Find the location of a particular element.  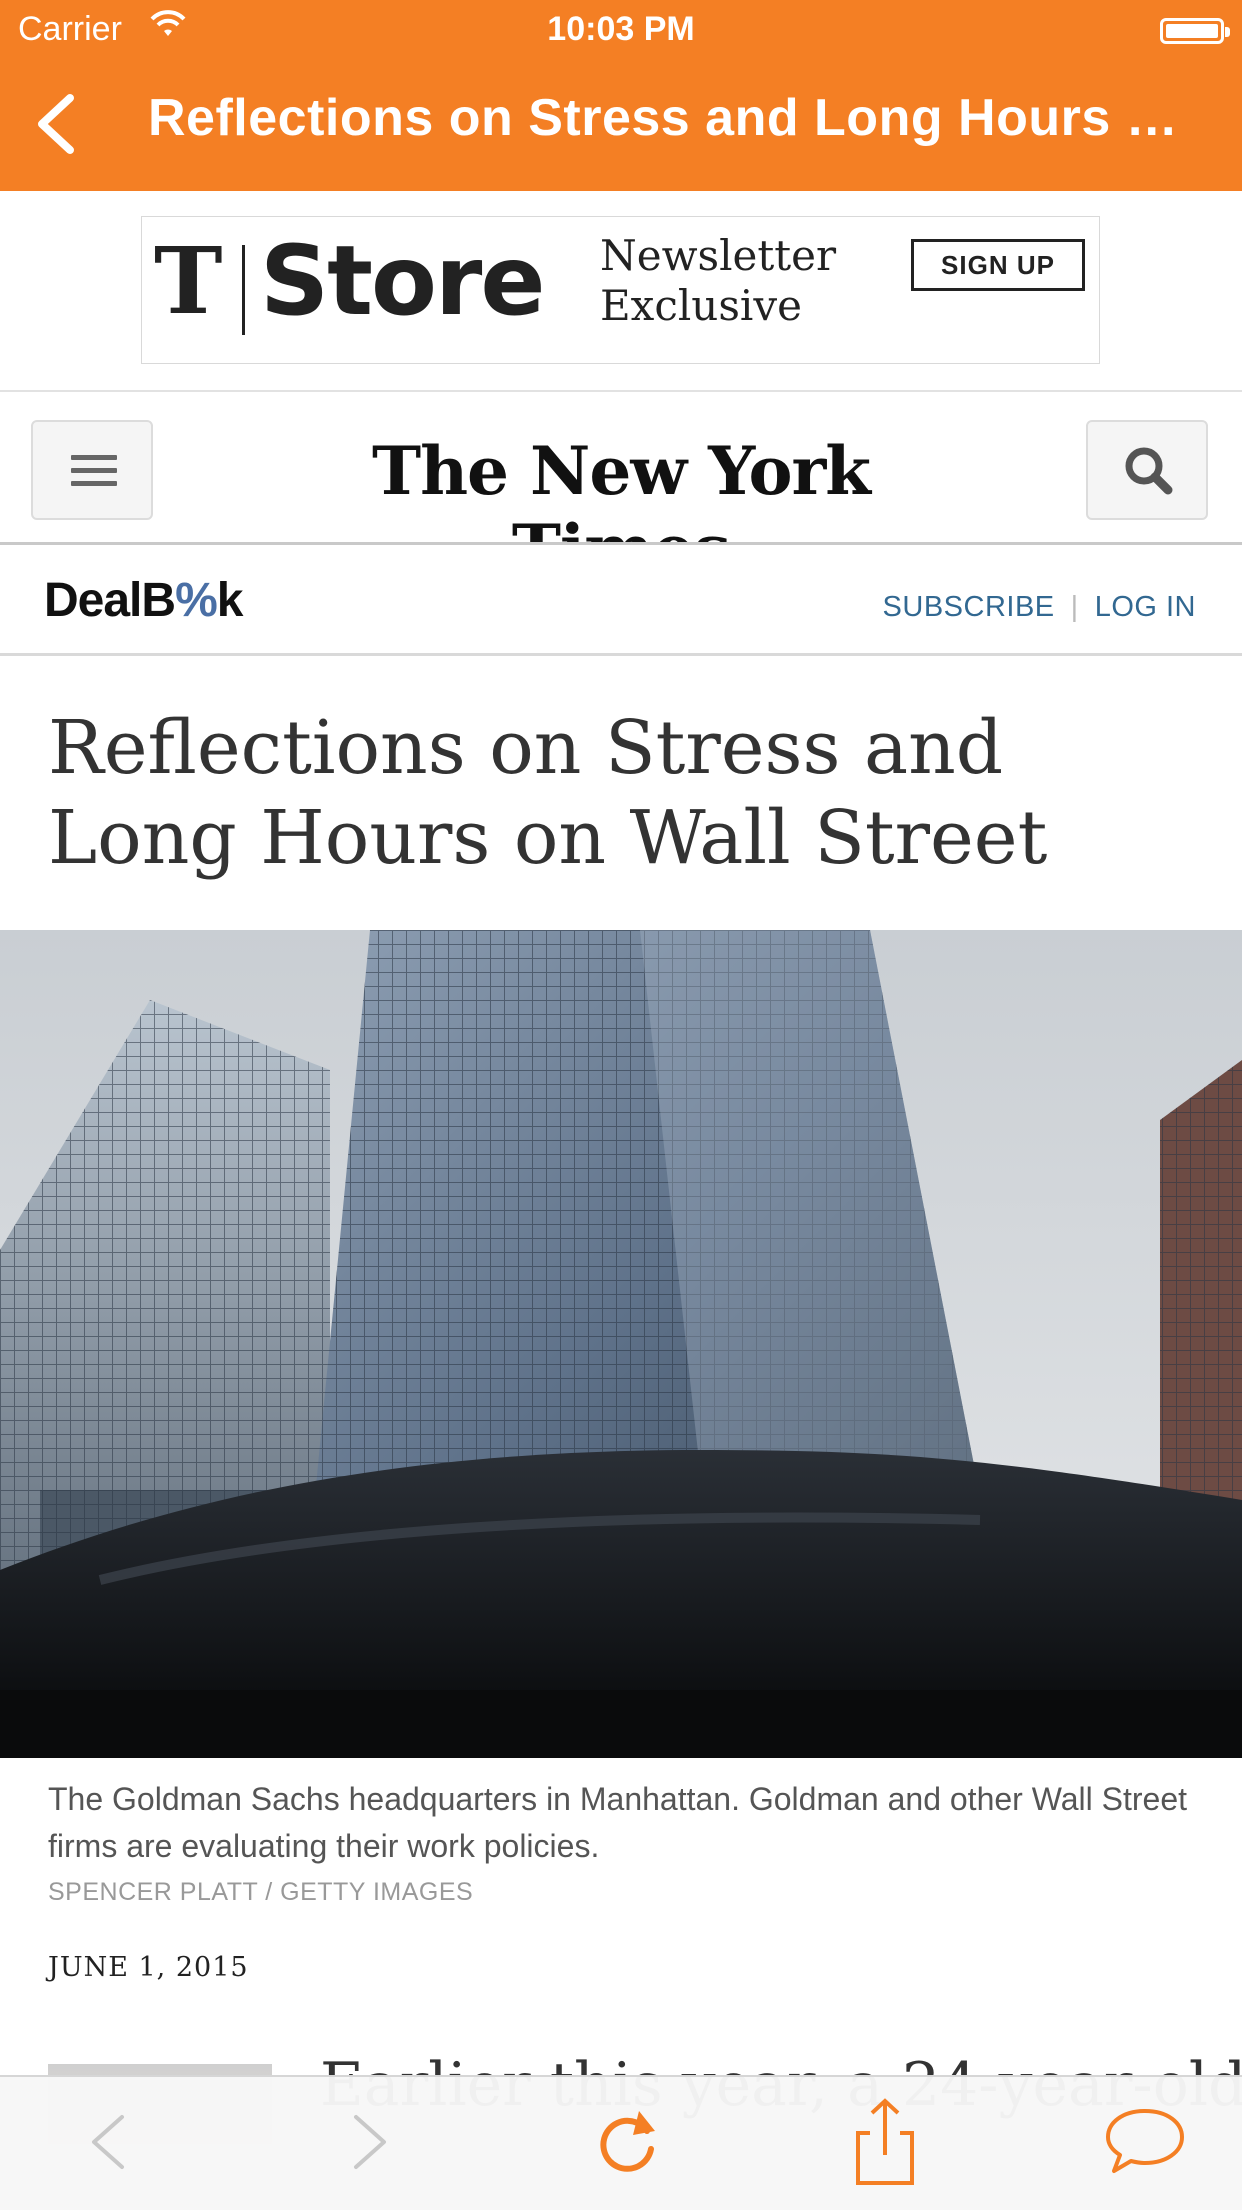

battery-icon is located at coordinates (1195, 31).